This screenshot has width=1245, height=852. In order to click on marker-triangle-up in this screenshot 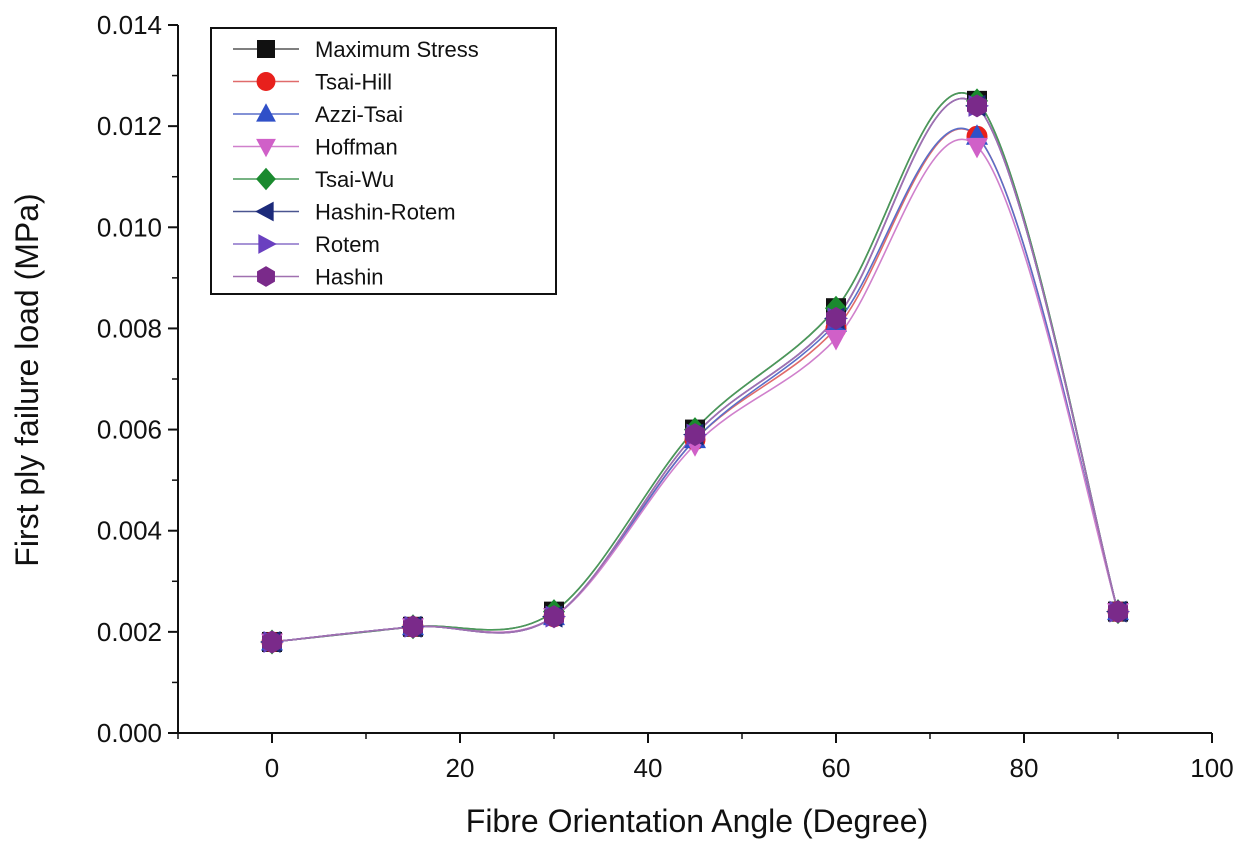, I will do `click(266, 112)`.